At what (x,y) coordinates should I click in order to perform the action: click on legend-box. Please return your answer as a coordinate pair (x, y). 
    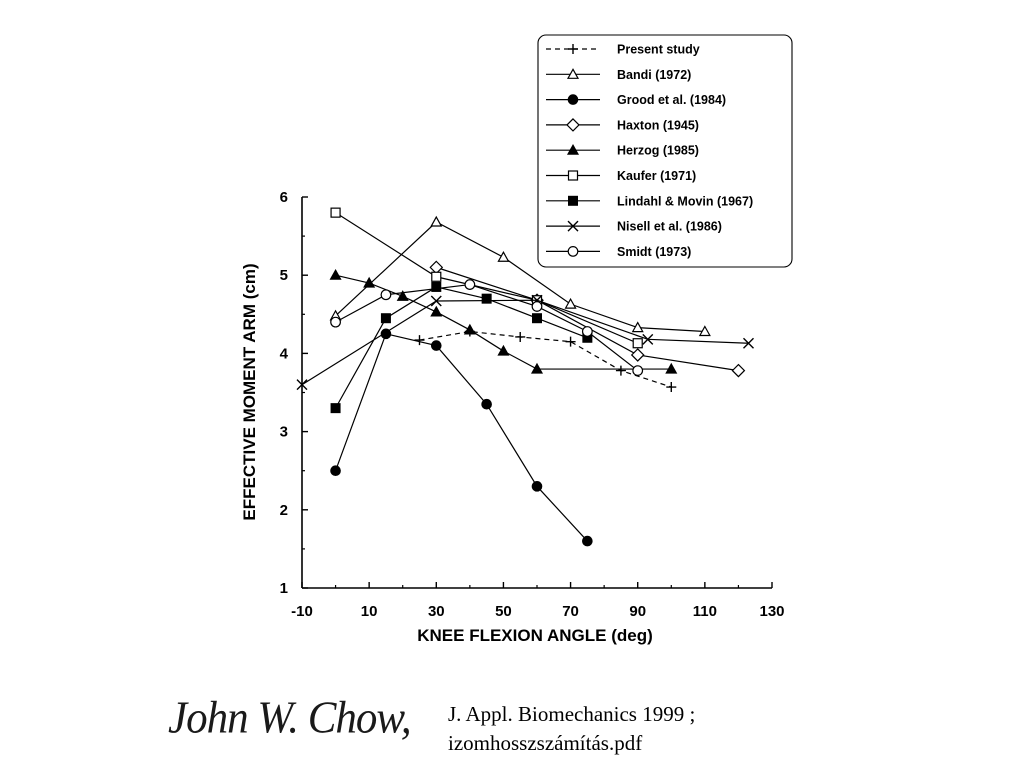
    Looking at the image, I should click on (665, 151).